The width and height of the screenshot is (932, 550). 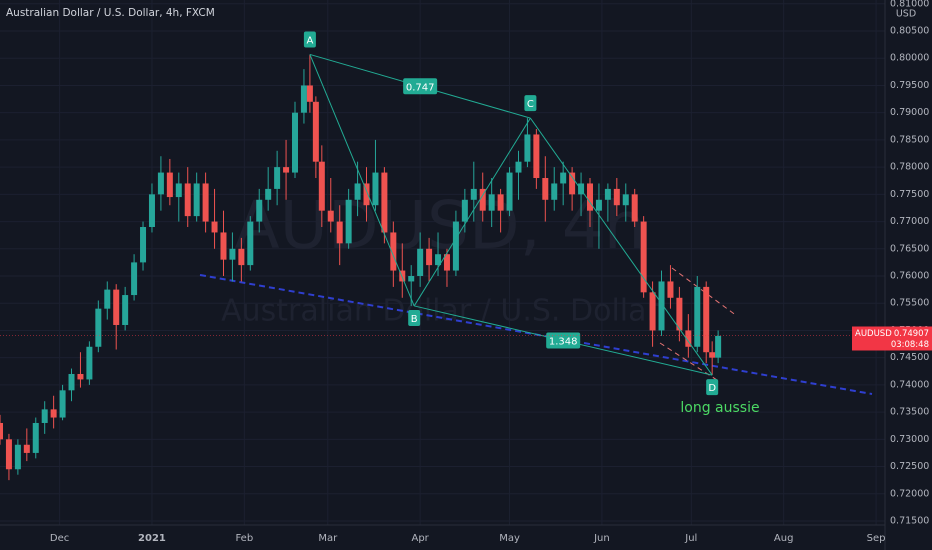 What do you see at coordinates (244, 538) in the screenshot?
I see `x-tick-label: Feb` at bounding box center [244, 538].